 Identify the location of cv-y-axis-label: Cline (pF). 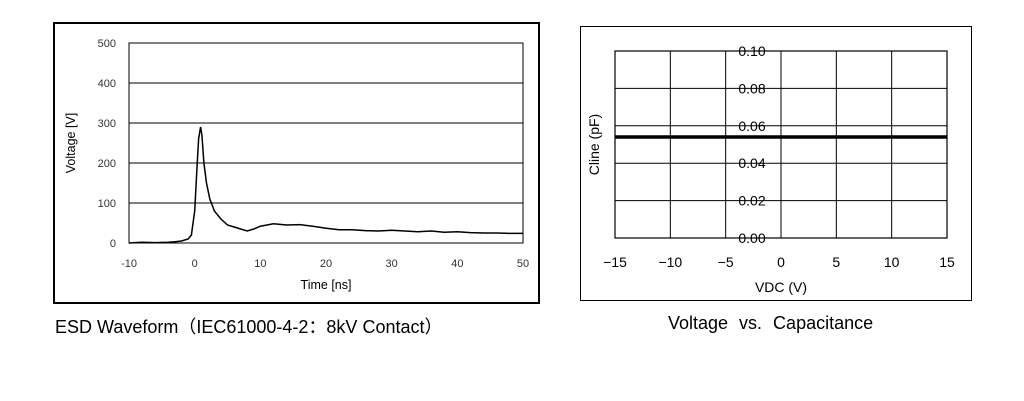
(594, 144).